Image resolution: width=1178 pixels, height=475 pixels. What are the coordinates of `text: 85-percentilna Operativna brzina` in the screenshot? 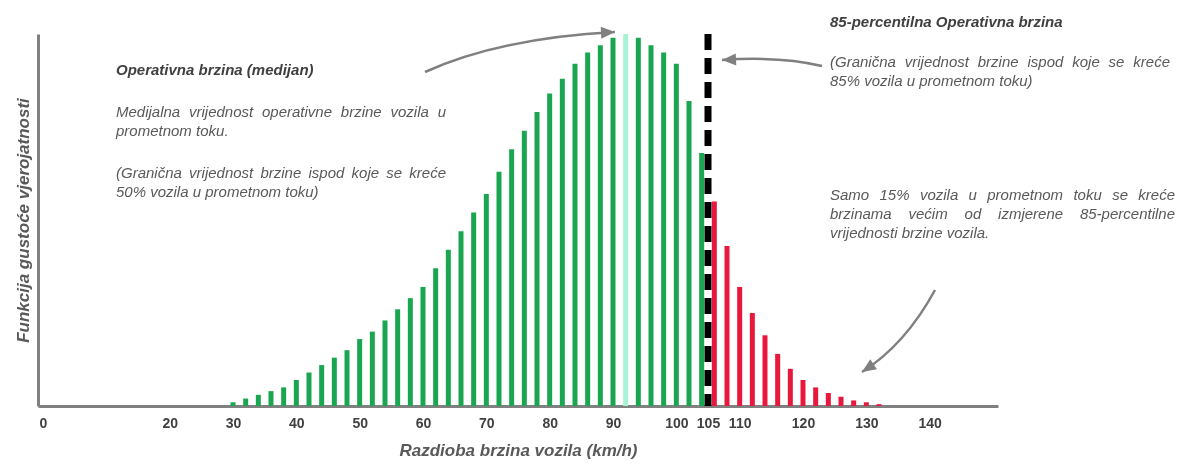 It's located at (947, 21).